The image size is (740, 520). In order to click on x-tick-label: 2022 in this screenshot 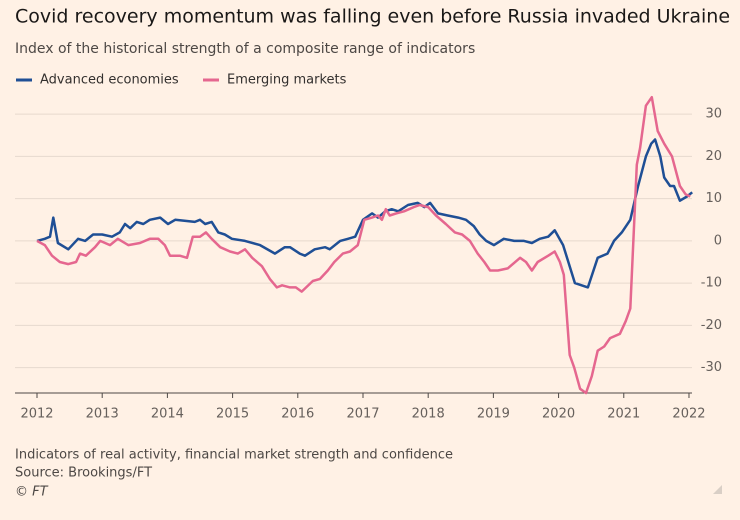, I will do `click(688, 414)`.